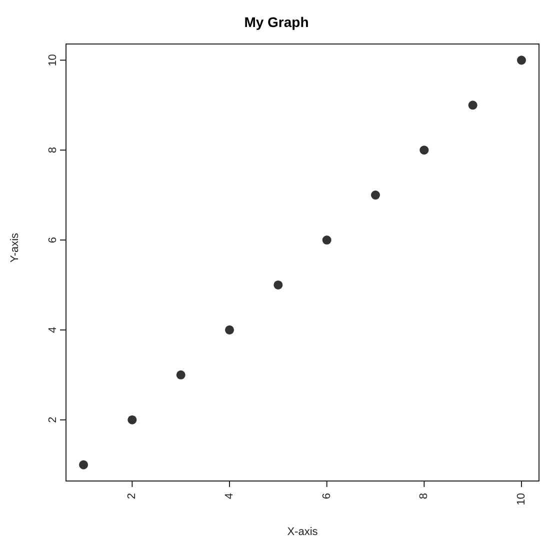  Describe the element at coordinates (53, 240) in the screenshot. I see `y-tick-label: 6` at that location.